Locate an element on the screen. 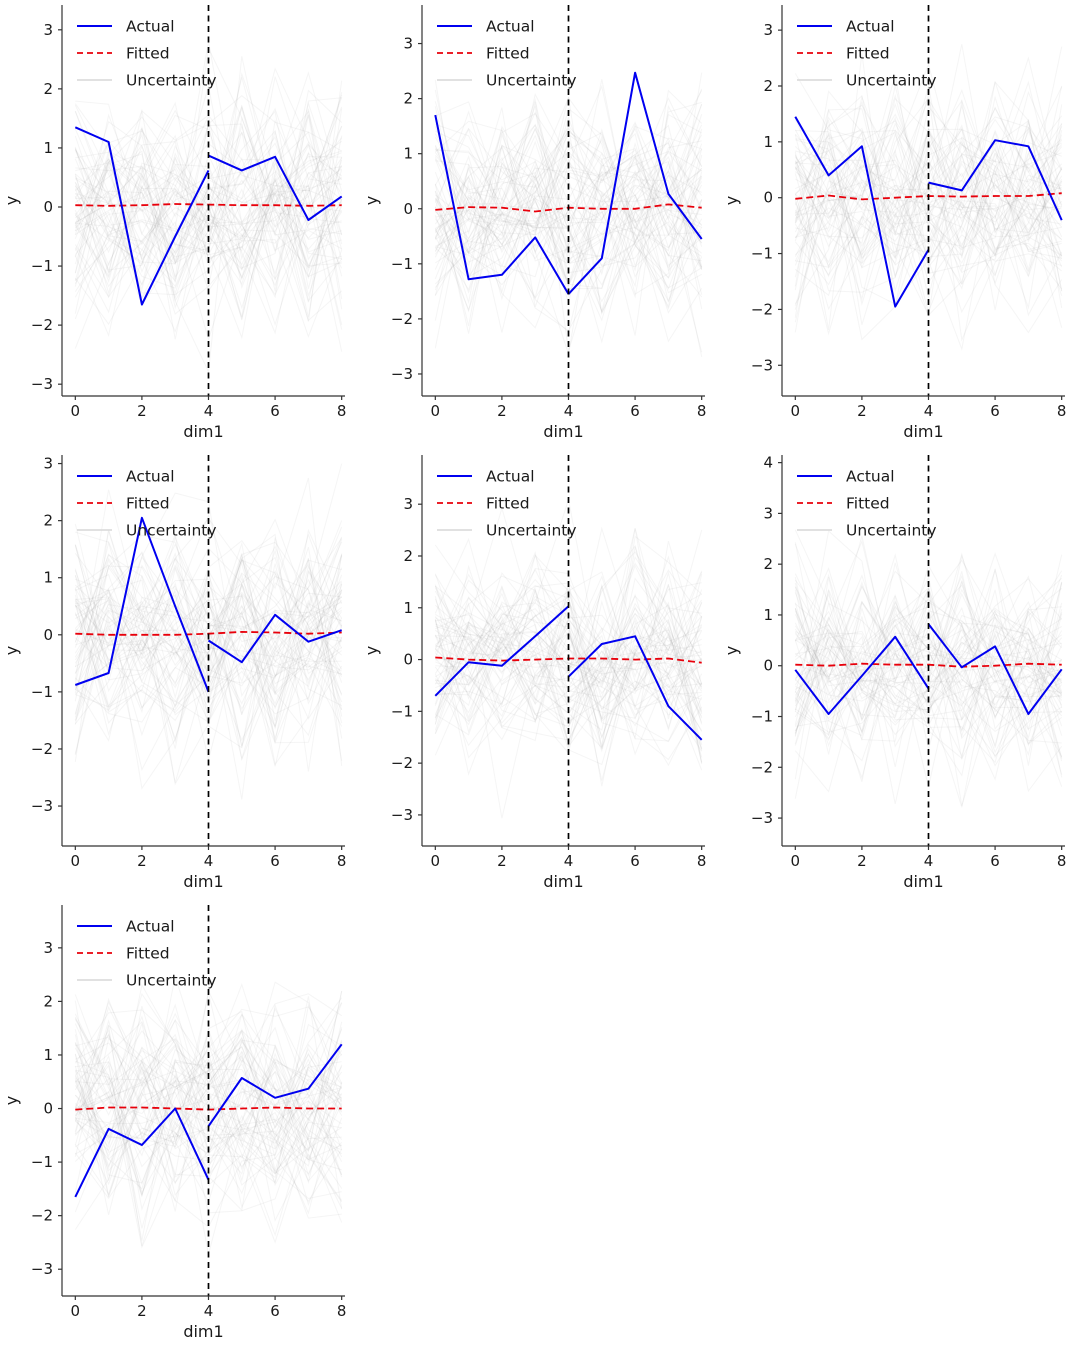  uncertainty-lines is located at coordinates (568, 659).